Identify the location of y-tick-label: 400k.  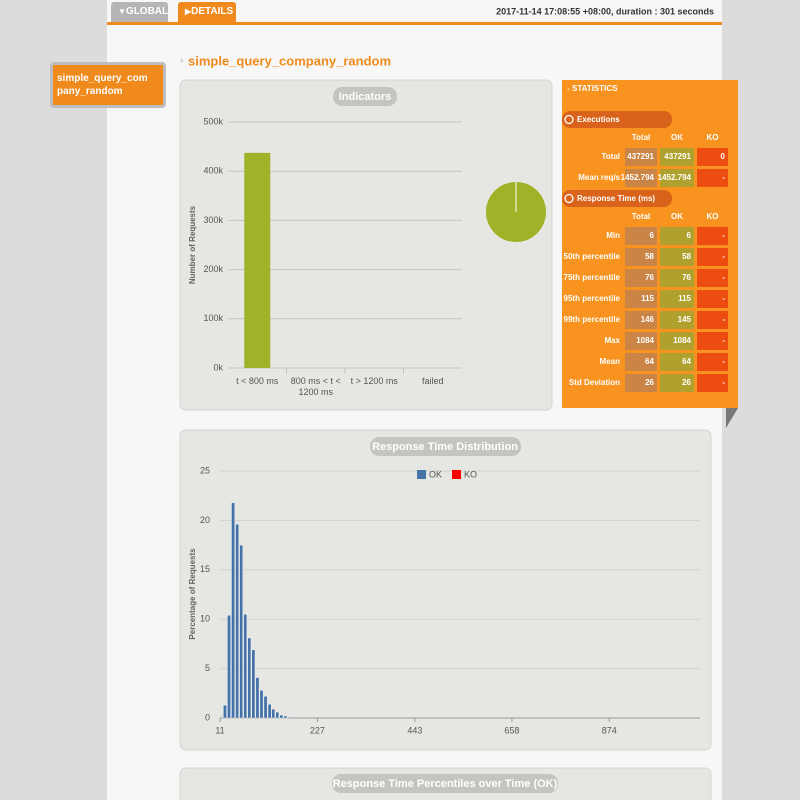
(213, 171).